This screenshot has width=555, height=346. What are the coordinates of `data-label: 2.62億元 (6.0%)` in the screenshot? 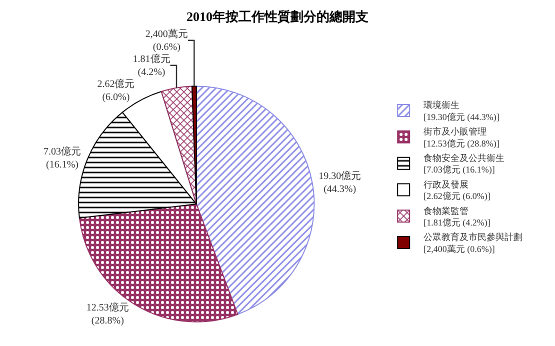 It's located at (116, 90).